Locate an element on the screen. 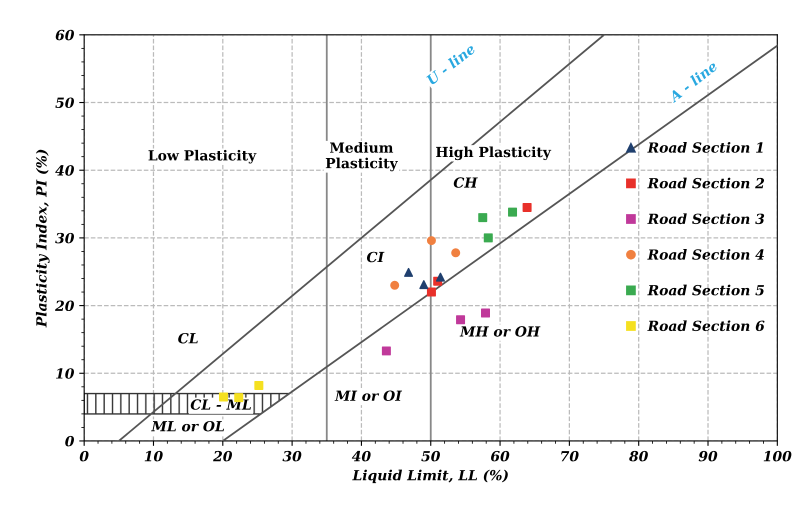 The width and height of the screenshot is (794, 520). y-tick-label: 50 is located at coordinates (64, 102).